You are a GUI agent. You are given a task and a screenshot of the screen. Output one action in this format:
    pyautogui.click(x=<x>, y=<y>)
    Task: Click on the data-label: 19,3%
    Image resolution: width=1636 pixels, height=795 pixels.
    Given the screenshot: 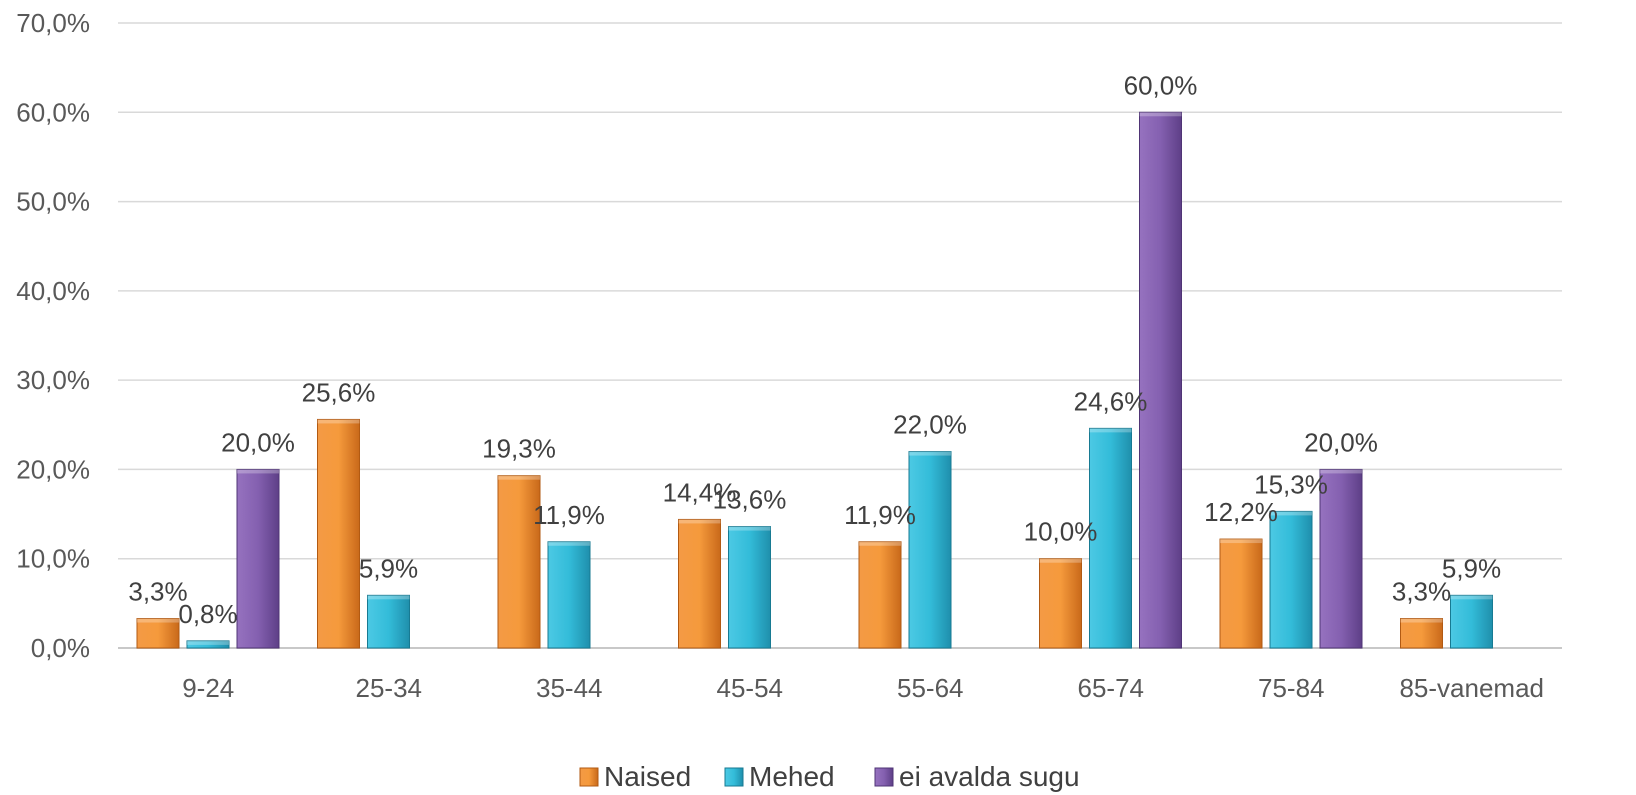 What is the action you would take?
    pyautogui.click(x=519, y=449)
    